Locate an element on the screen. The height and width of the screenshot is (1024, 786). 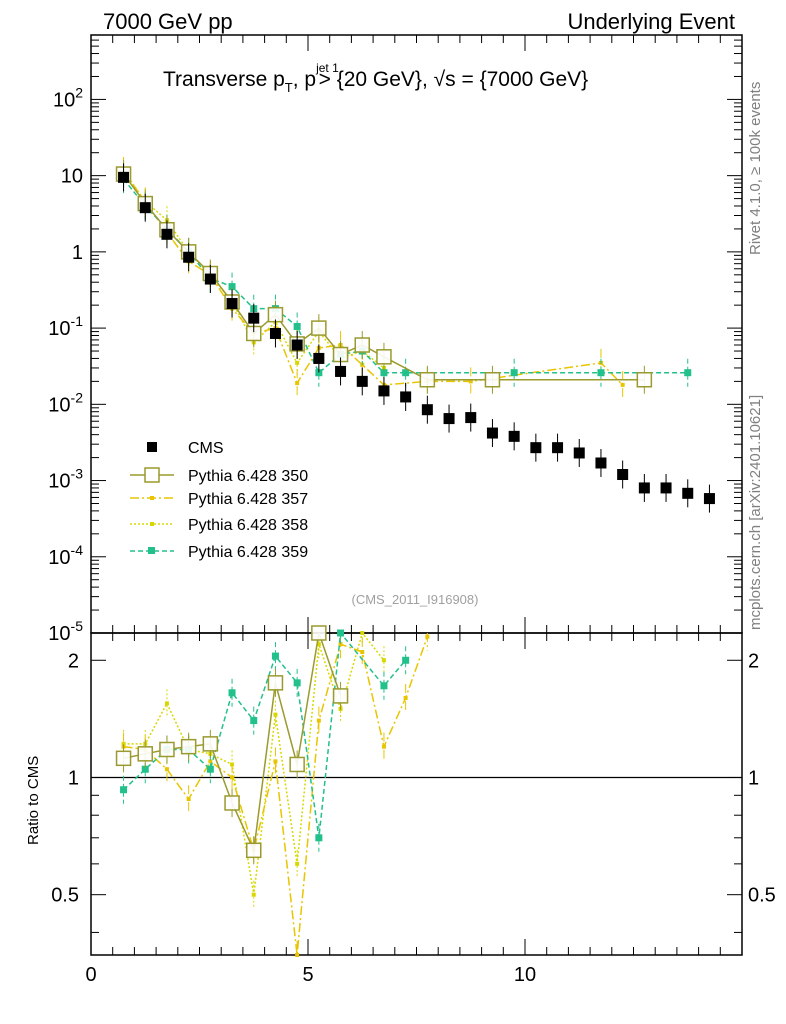
main-ytick-label: 10 is located at coordinates (72, 177).